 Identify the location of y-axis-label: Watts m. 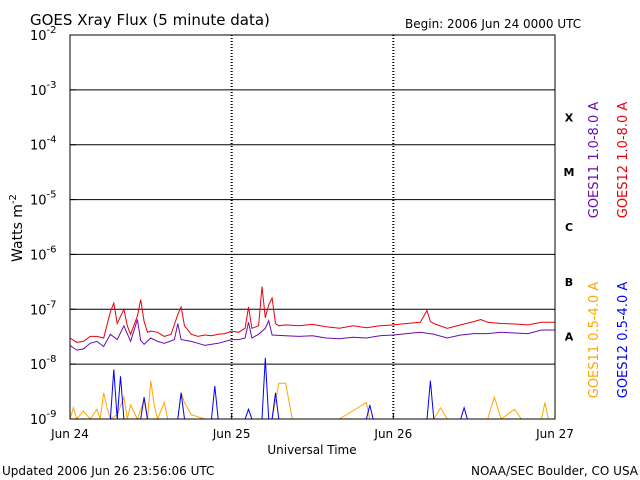
(18, 233).